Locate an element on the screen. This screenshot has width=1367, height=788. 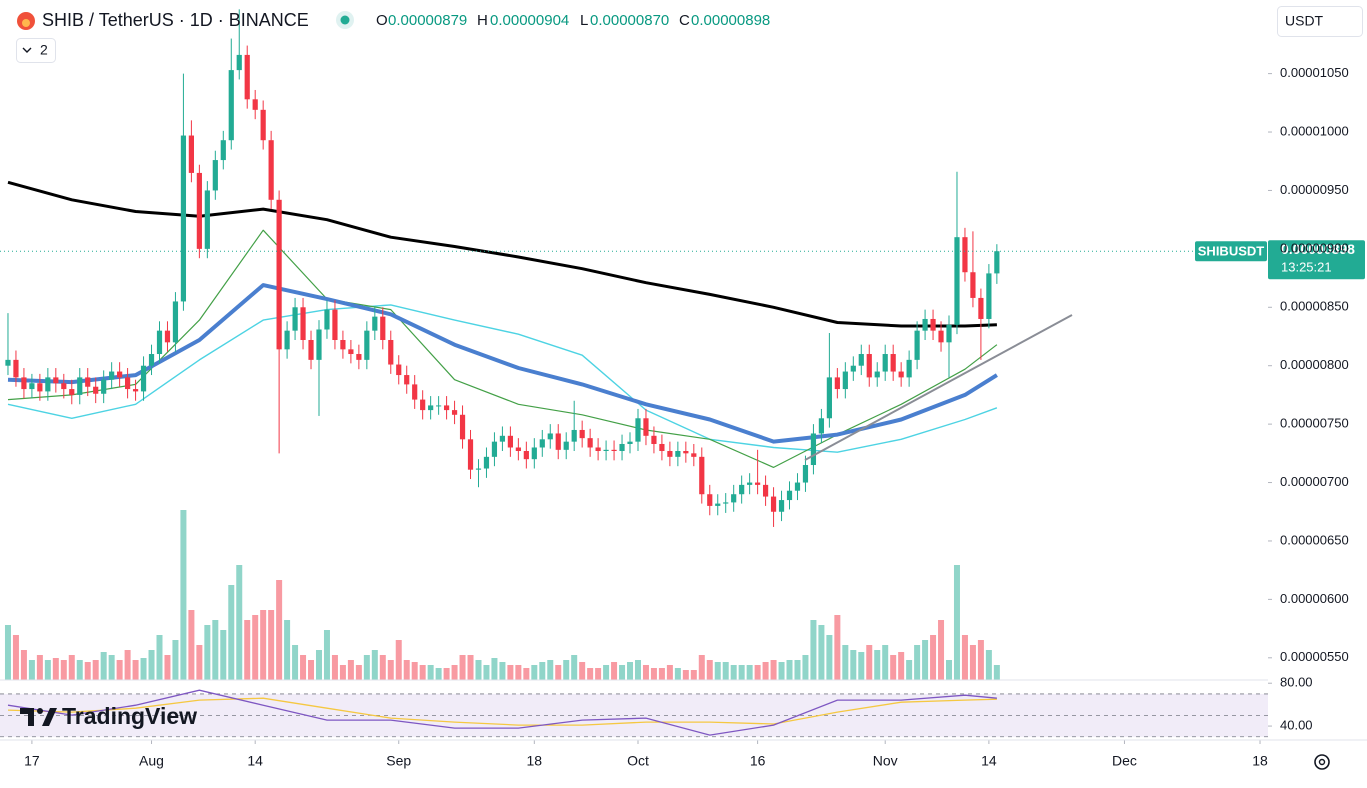
logo-text: TradingView is located at coordinates (129, 716).